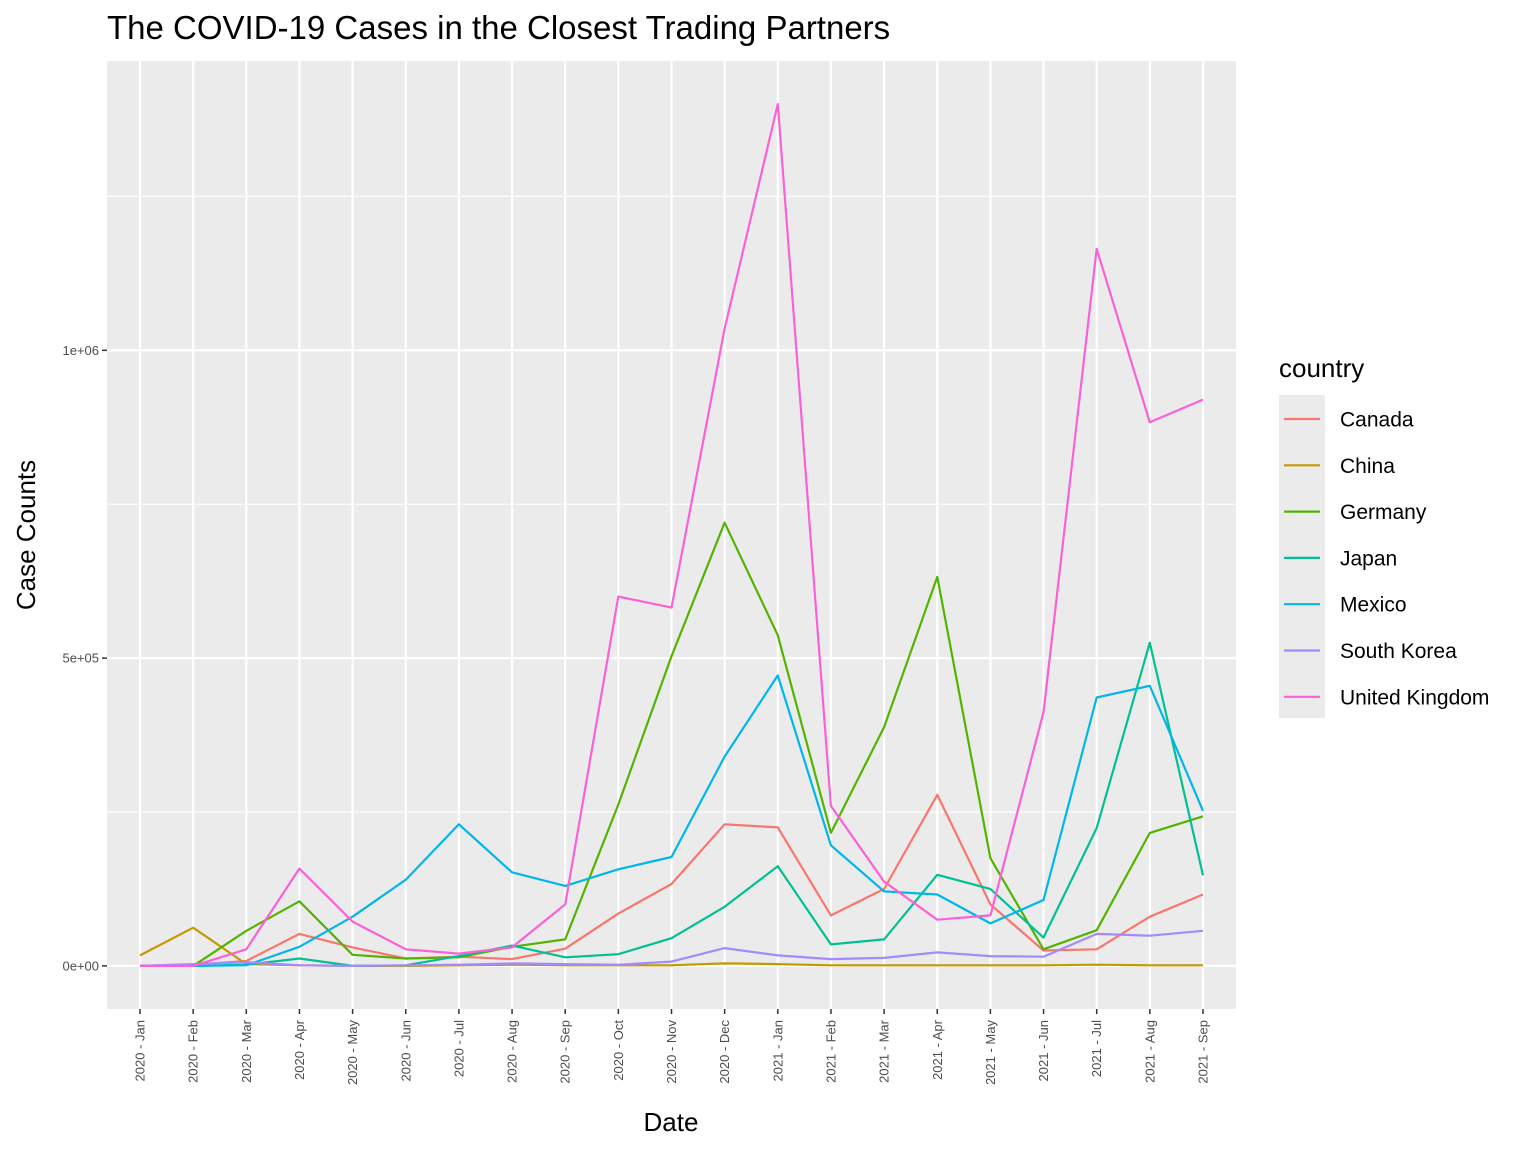  I want to click on y-tick-label: 5e+05, so click(80, 658).